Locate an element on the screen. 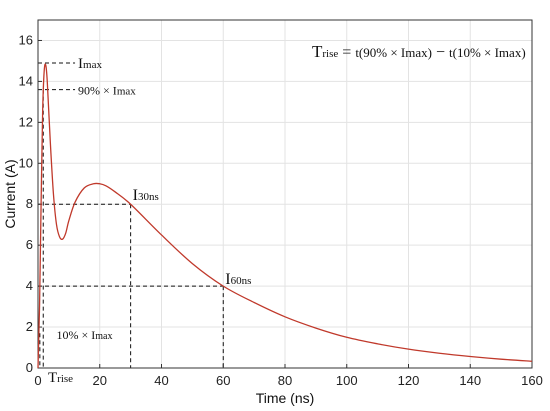  x-tick-label: 80 is located at coordinates (285, 380).